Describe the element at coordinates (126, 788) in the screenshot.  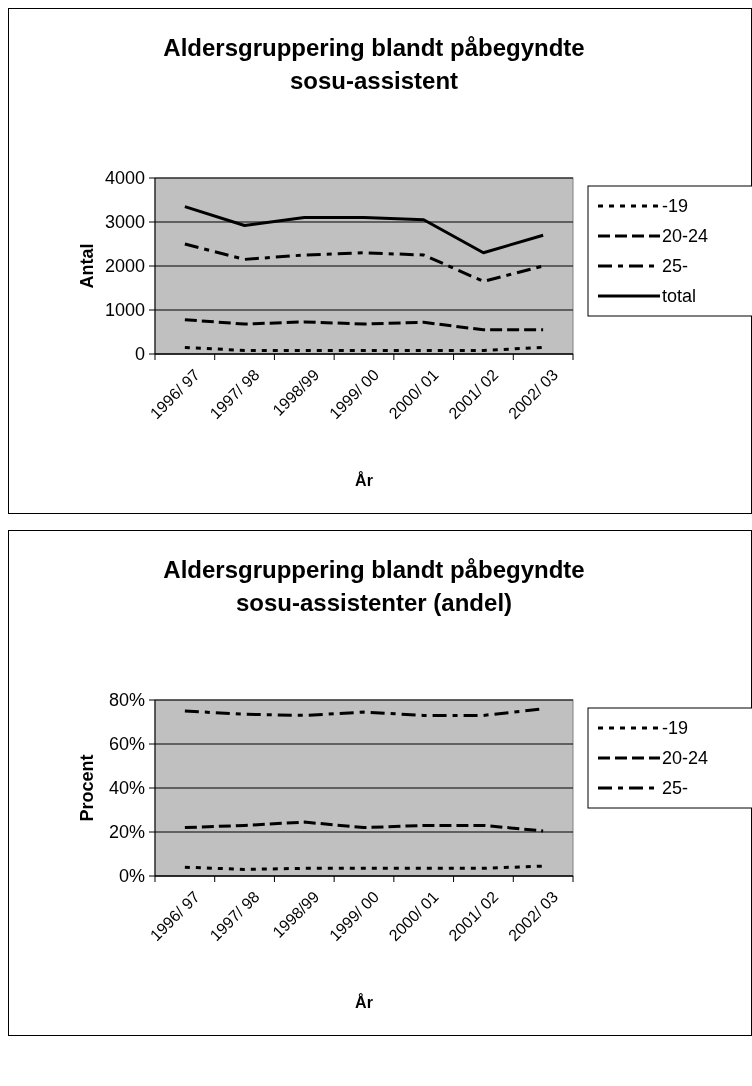
I see `y-tick-label: 40%` at that location.